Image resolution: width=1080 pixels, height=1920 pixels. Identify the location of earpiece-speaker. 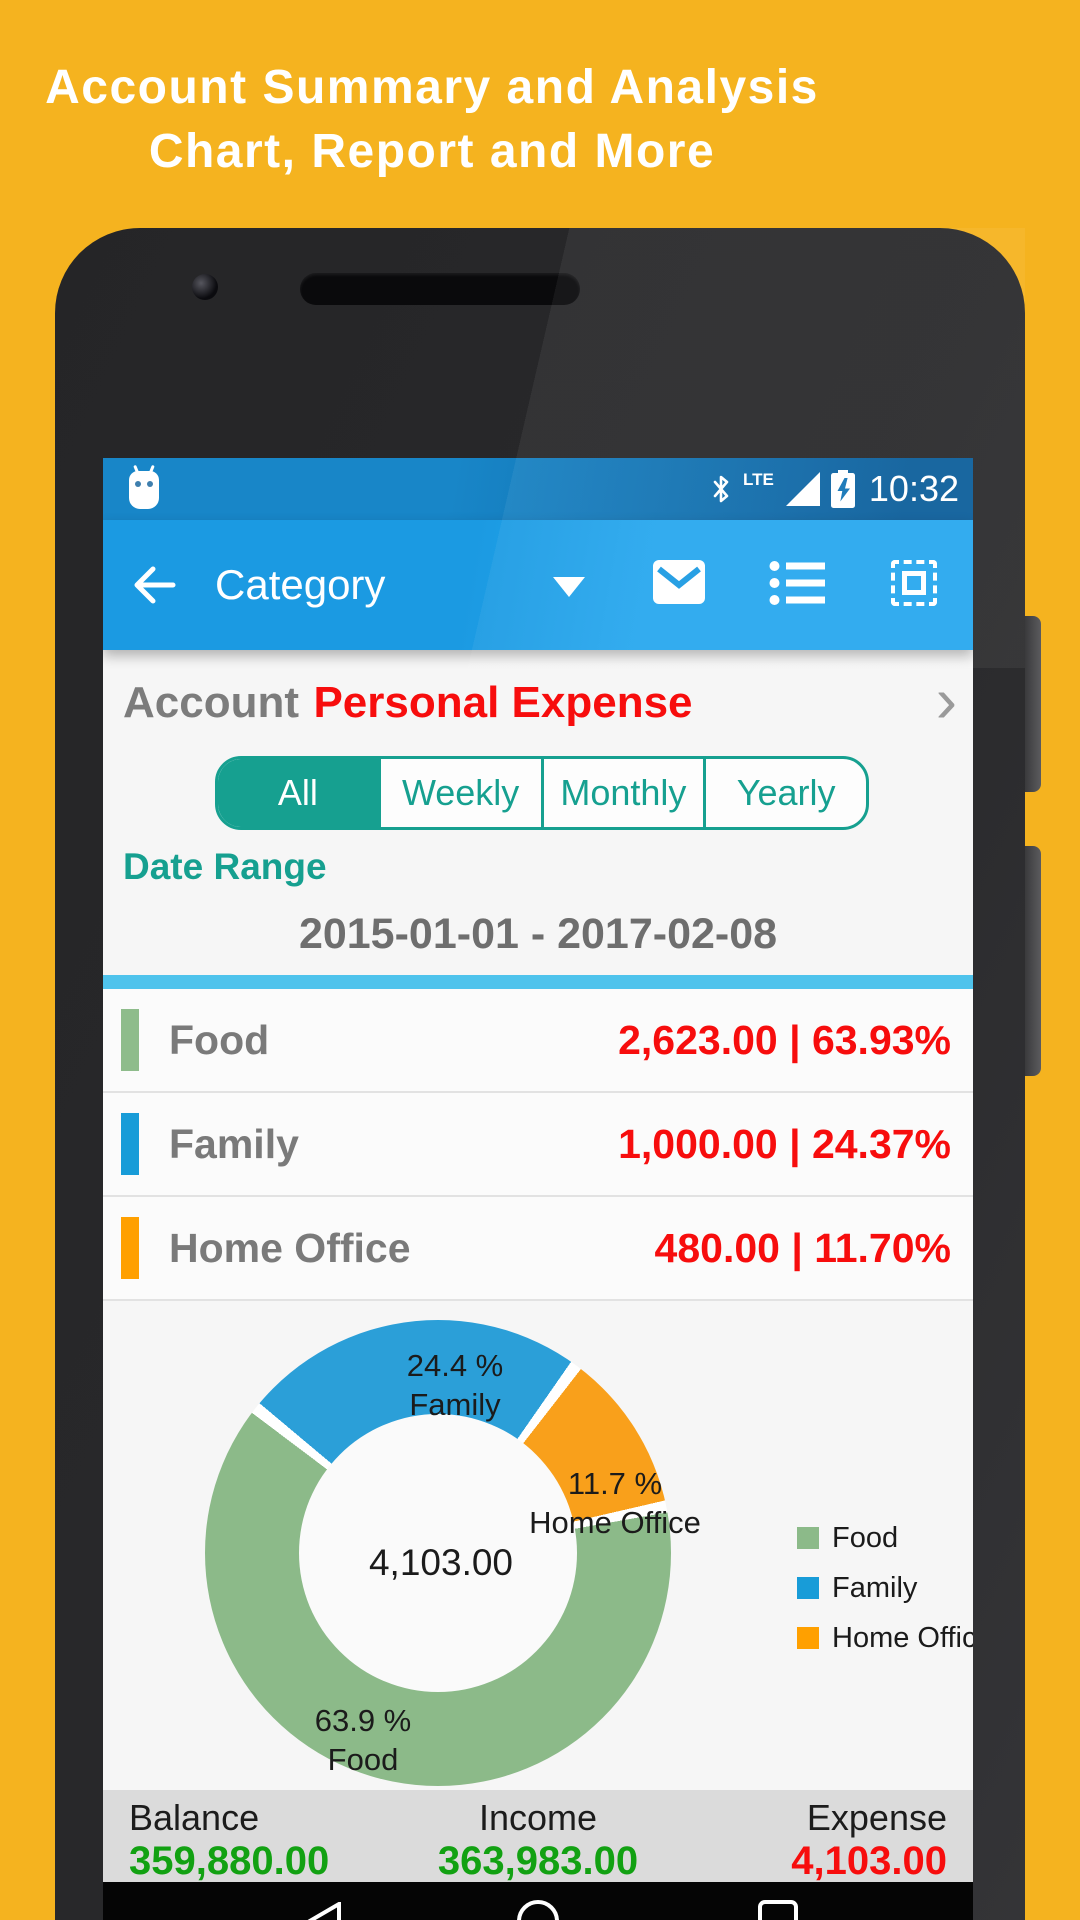
(440, 289).